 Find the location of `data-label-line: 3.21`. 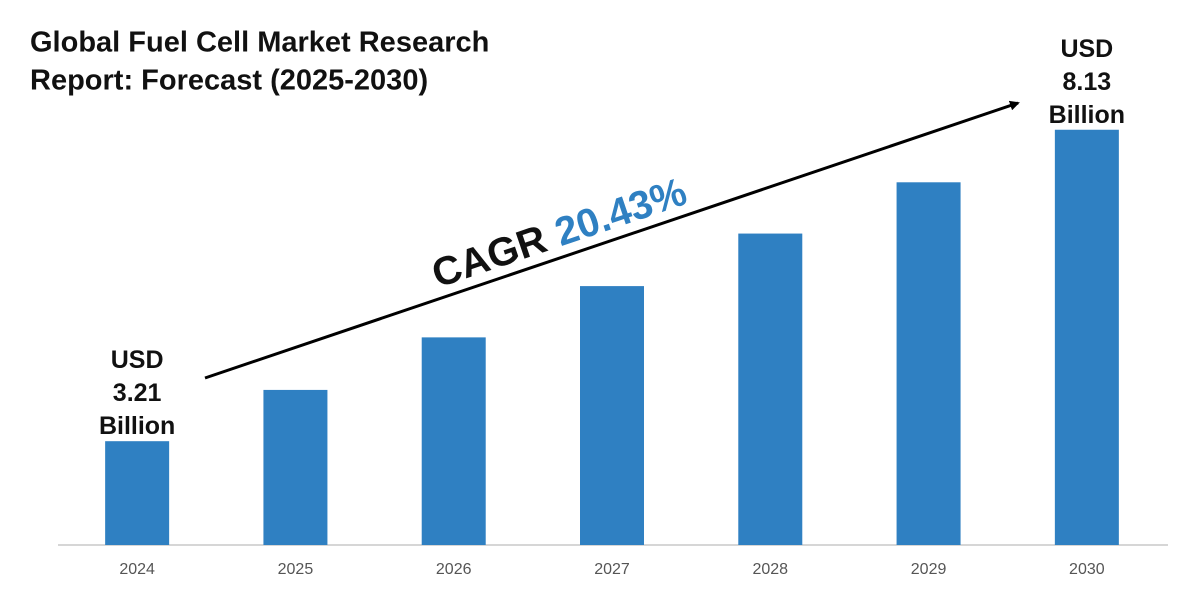

data-label-line: 3.21 is located at coordinates (137, 393).